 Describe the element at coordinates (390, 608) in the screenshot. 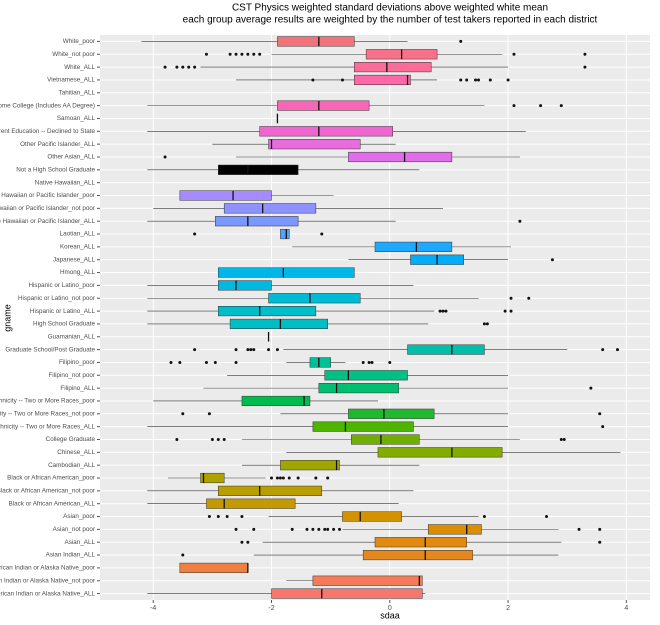

I see `x-tick-label: 0` at that location.